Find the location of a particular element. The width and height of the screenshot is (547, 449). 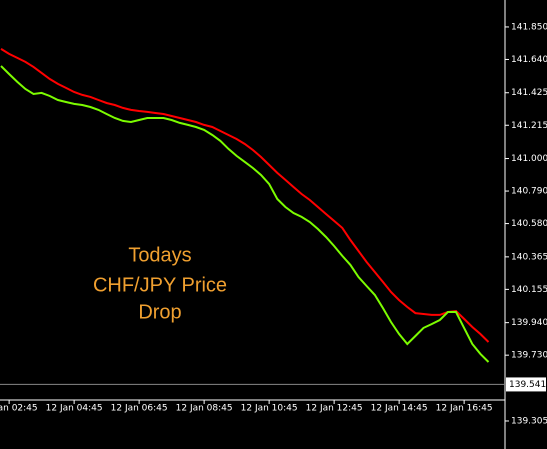

y-tick-label: 140.365 is located at coordinates (529, 257).